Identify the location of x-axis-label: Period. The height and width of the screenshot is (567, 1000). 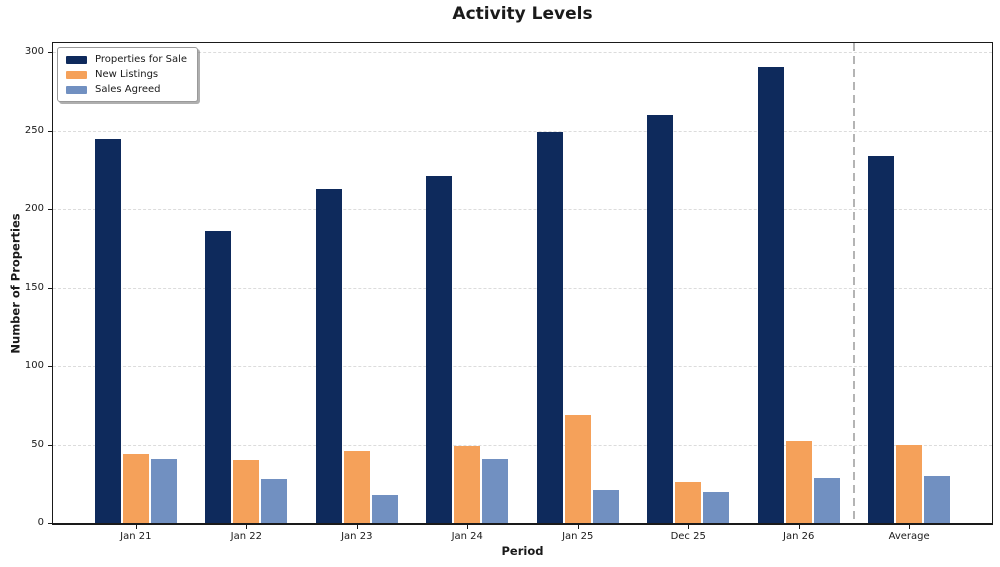
(522, 551).